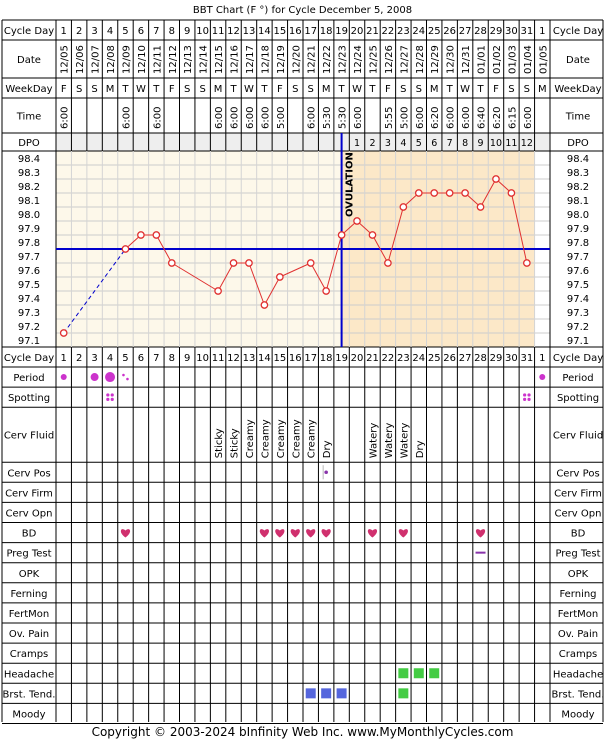  Describe the element at coordinates (219, 59) in the screenshot. I see `date-cell: 12/15` at that location.